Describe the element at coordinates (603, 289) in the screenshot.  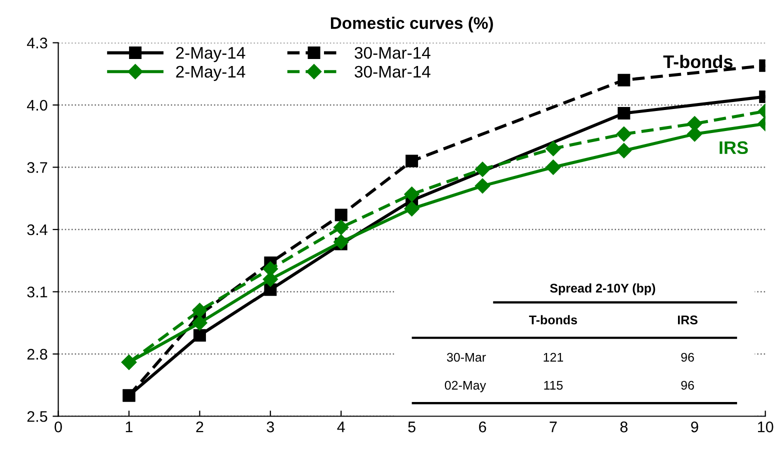
I see `annotation: Spread 2-10Y (bp)` at that location.